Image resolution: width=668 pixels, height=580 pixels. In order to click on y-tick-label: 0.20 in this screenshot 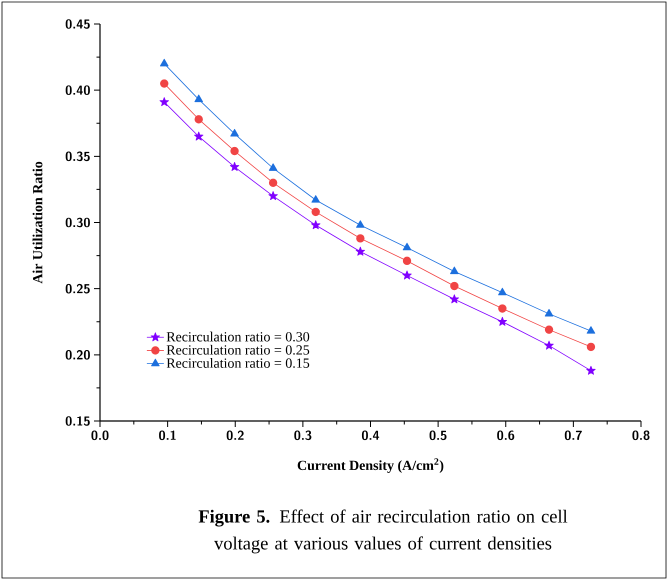, I will do `click(78, 355)`.